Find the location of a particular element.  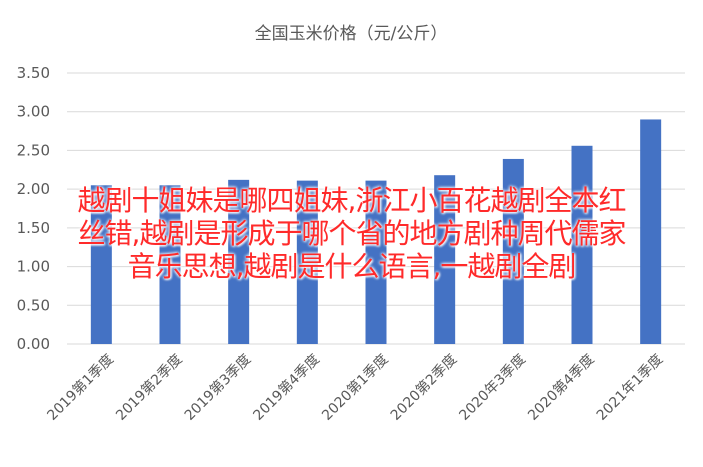

x-category-label: 2019第4季度 is located at coordinates (286, 387).